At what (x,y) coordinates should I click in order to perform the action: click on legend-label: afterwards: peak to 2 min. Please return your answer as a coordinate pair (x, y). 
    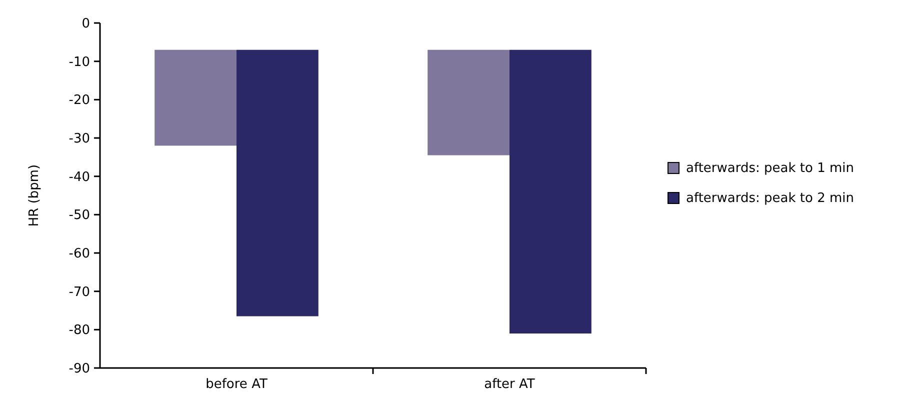
    Looking at the image, I should click on (770, 198).